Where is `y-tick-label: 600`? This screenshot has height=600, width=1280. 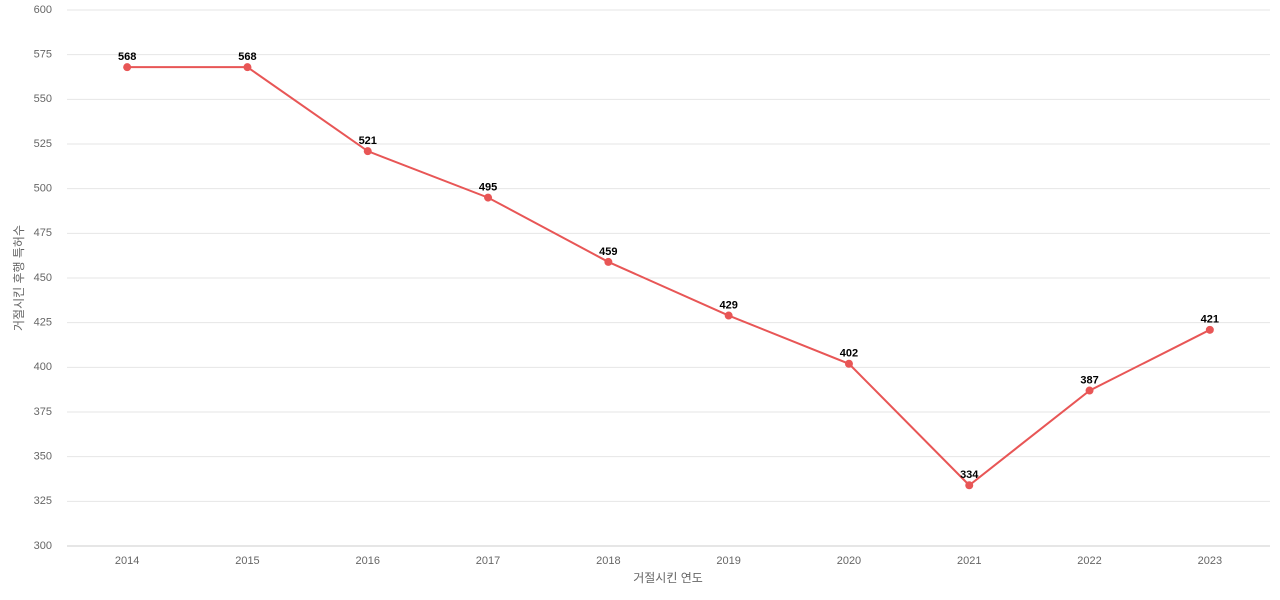 y-tick-label: 600 is located at coordinates (43, 10).